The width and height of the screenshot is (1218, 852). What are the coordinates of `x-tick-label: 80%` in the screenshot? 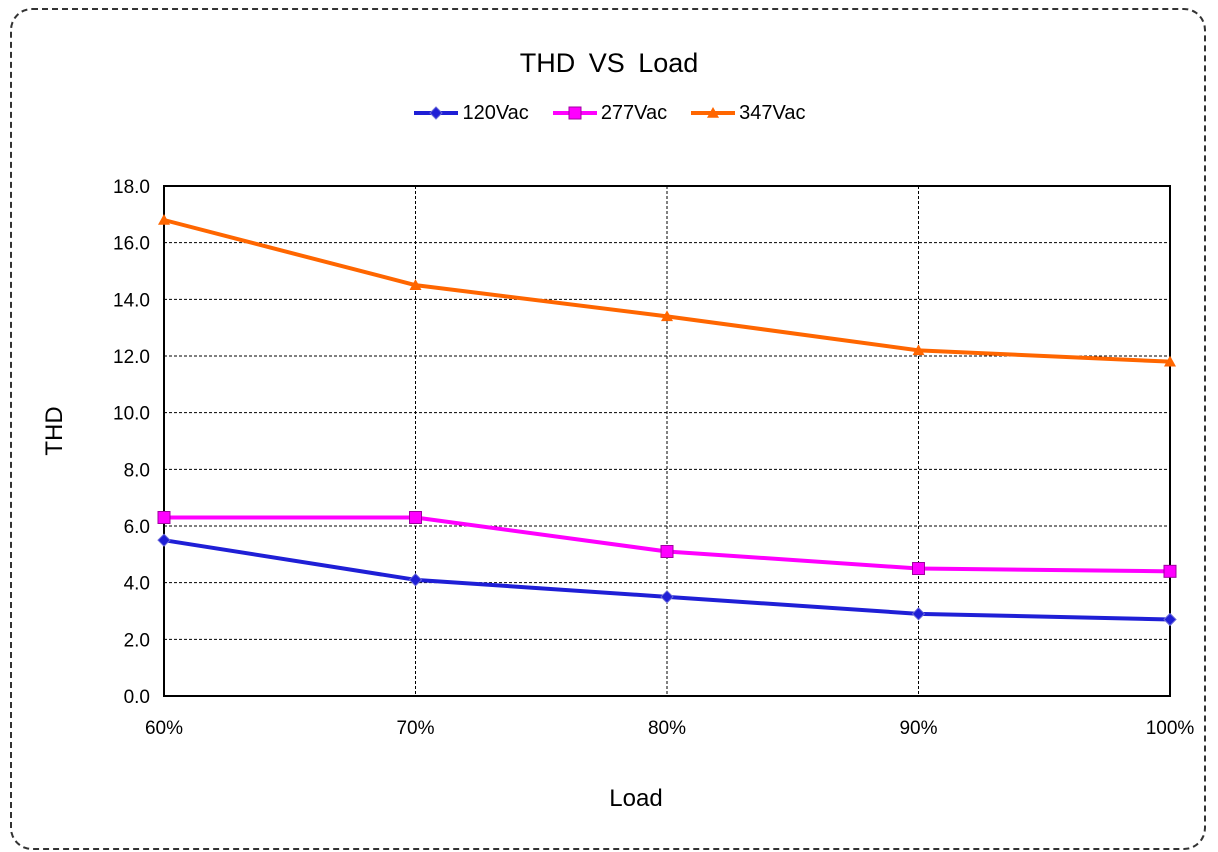 It's located at (667, 728).